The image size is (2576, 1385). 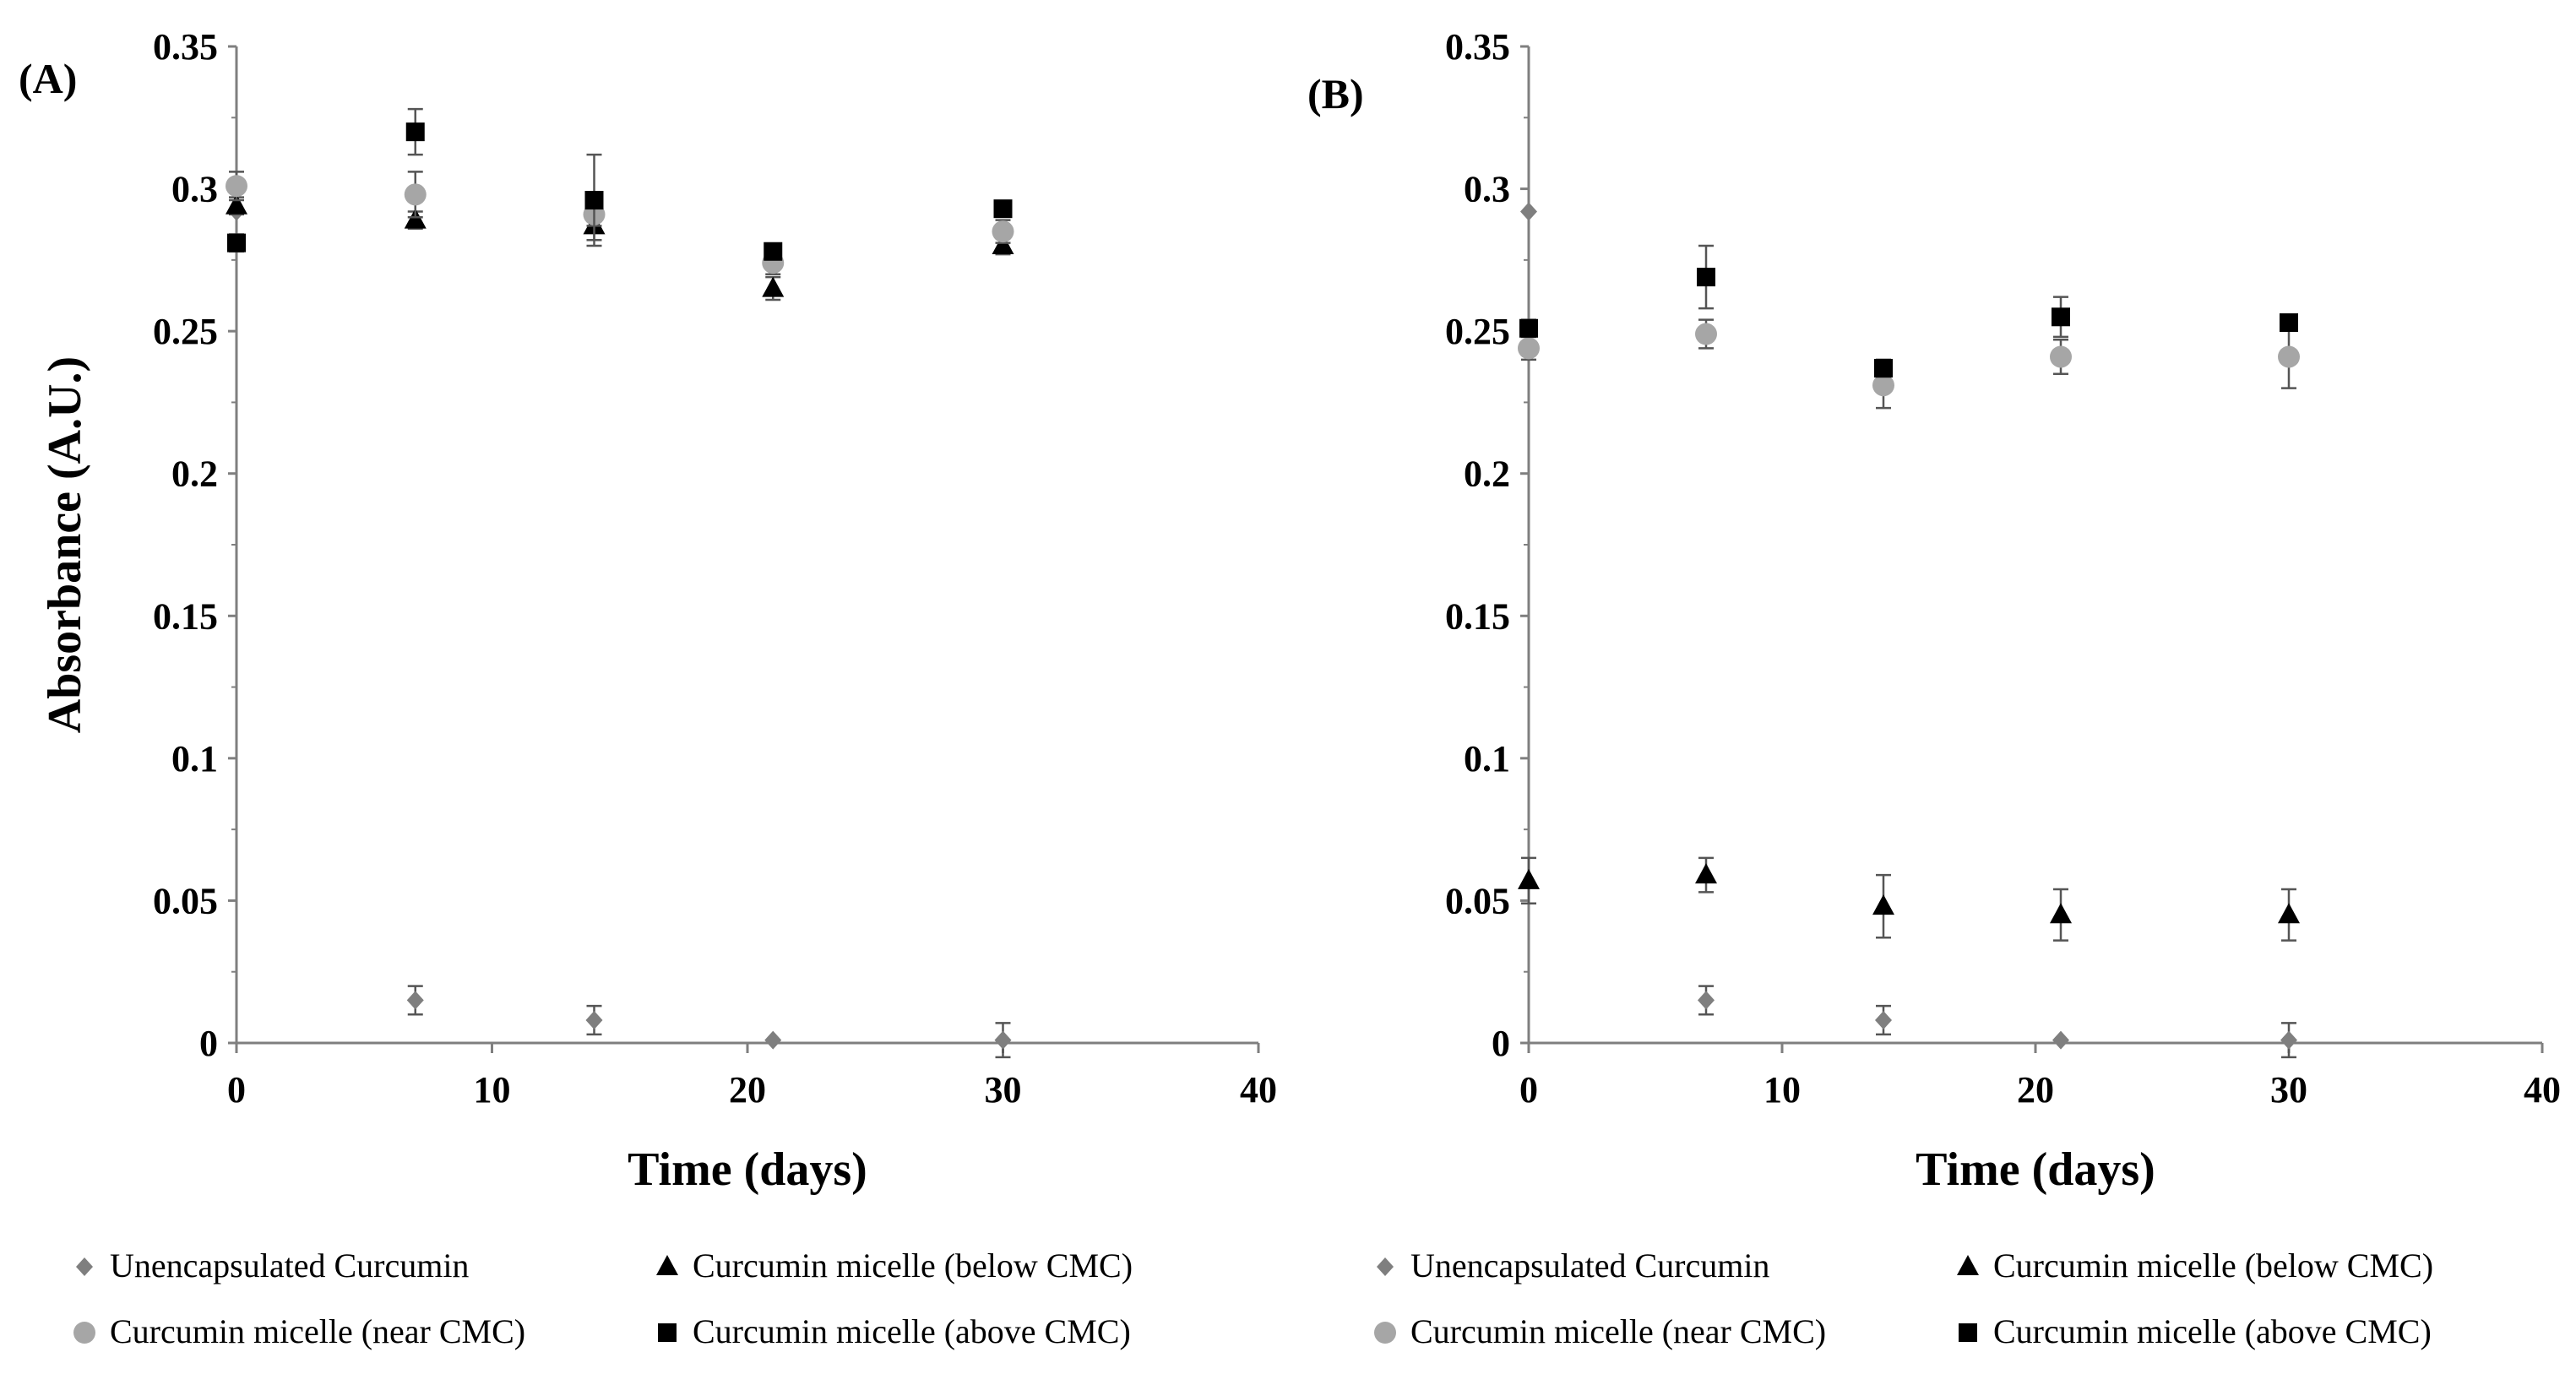 What do you see at coordinates (1335, 93) in the screenshot?
I see `panel-label: (B)` at bounding box center [1335, 93].